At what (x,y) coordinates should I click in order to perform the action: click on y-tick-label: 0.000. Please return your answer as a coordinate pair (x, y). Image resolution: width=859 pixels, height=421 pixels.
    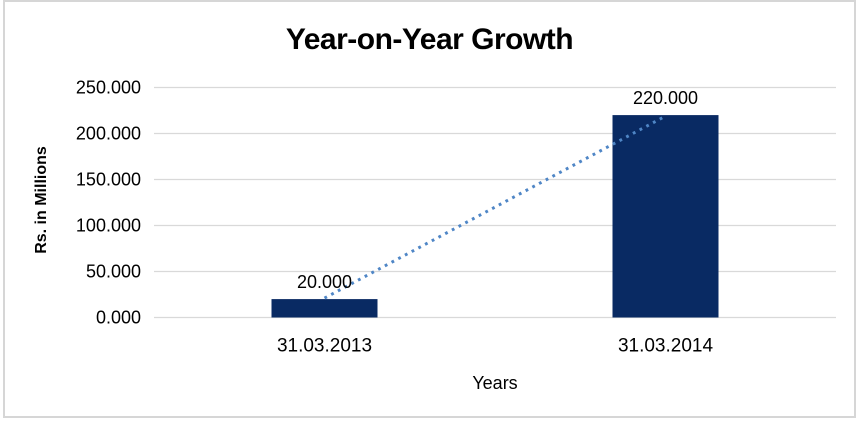
    Looking at the image, I should click on (118, 318).